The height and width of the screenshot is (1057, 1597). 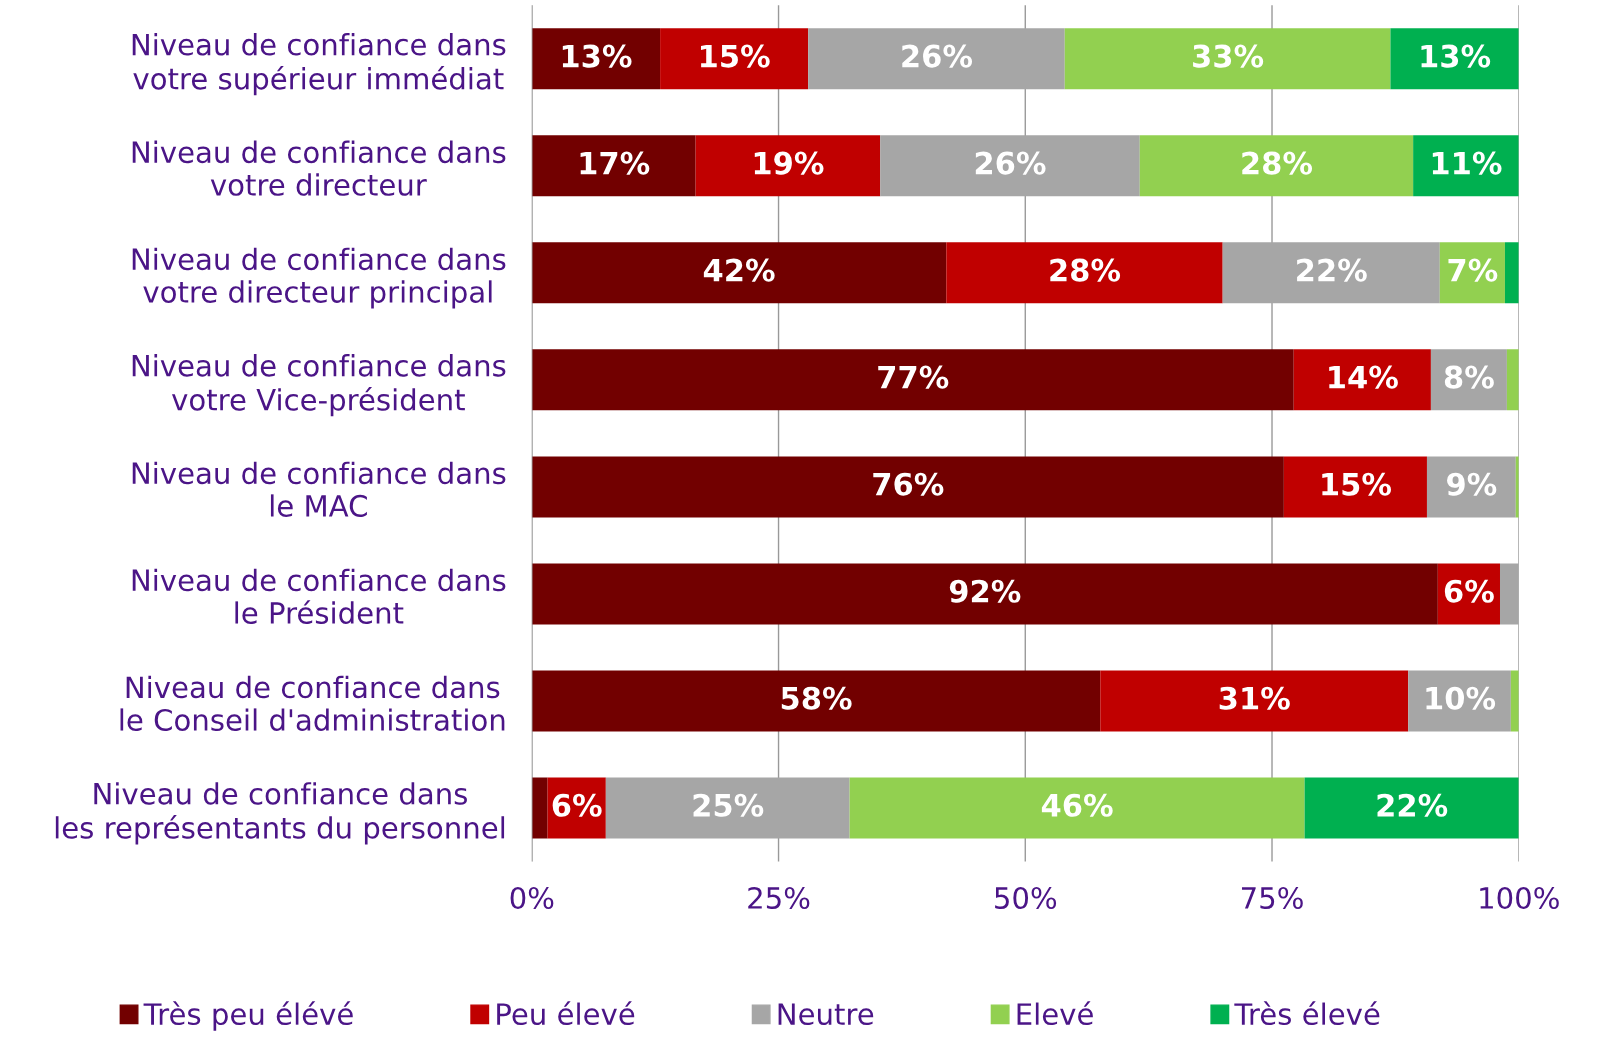 What do you see at coordinates (566, 1013) in the screenshot?
I see `legend-label: Peu élevé` at bounding box center [566, 1013].